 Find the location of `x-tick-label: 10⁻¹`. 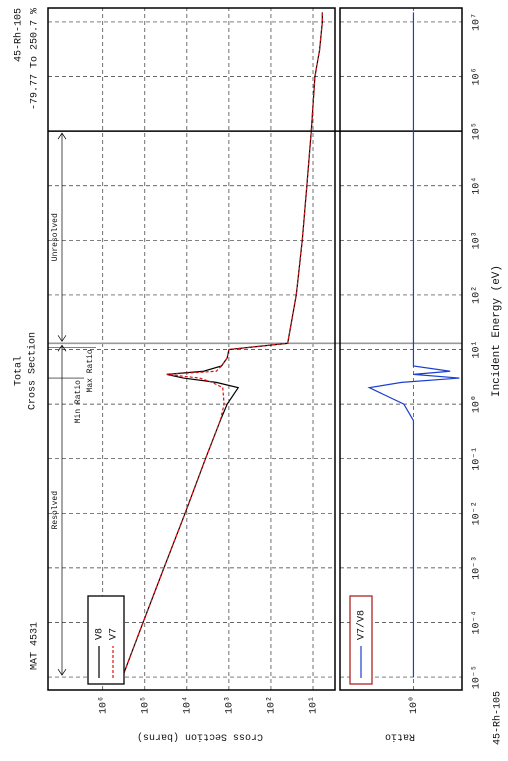

x-tick-label: 10⁻¹ is located at coordinates (477, 459).